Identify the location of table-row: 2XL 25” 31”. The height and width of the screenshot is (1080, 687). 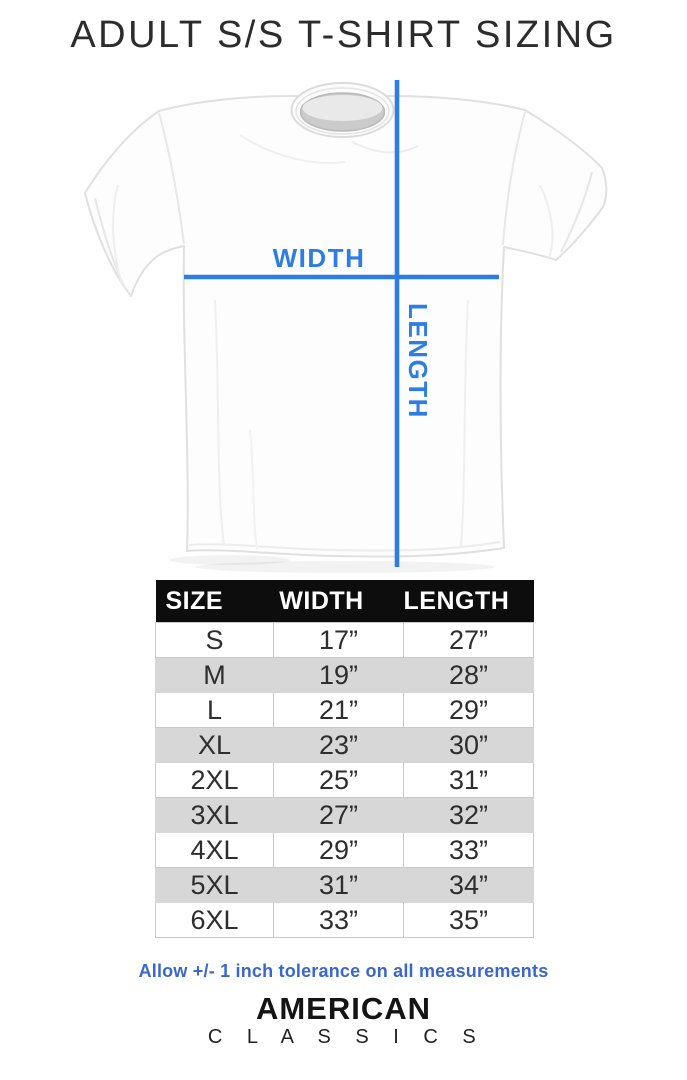
(344, 780).